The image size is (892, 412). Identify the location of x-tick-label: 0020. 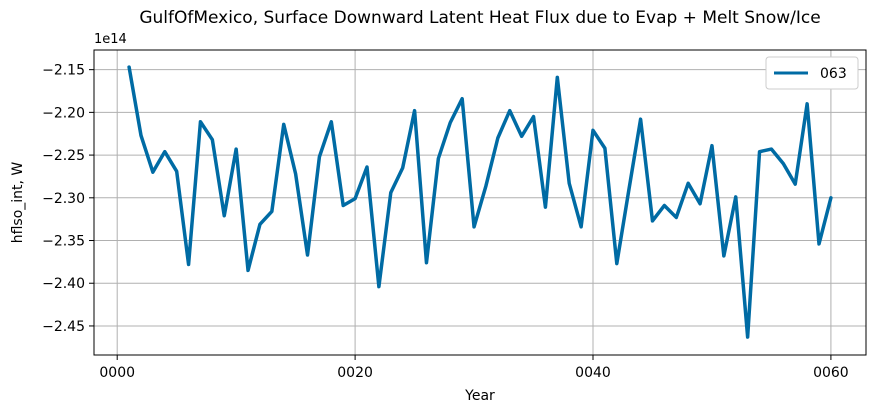
(355, 373).